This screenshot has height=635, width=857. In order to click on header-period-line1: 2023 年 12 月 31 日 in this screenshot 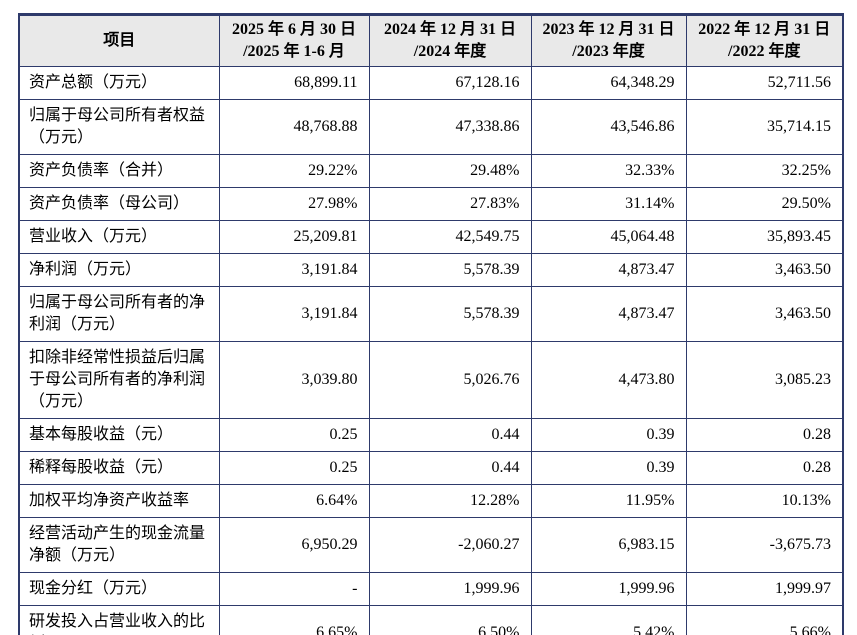, I will do `click(608, 29)`.